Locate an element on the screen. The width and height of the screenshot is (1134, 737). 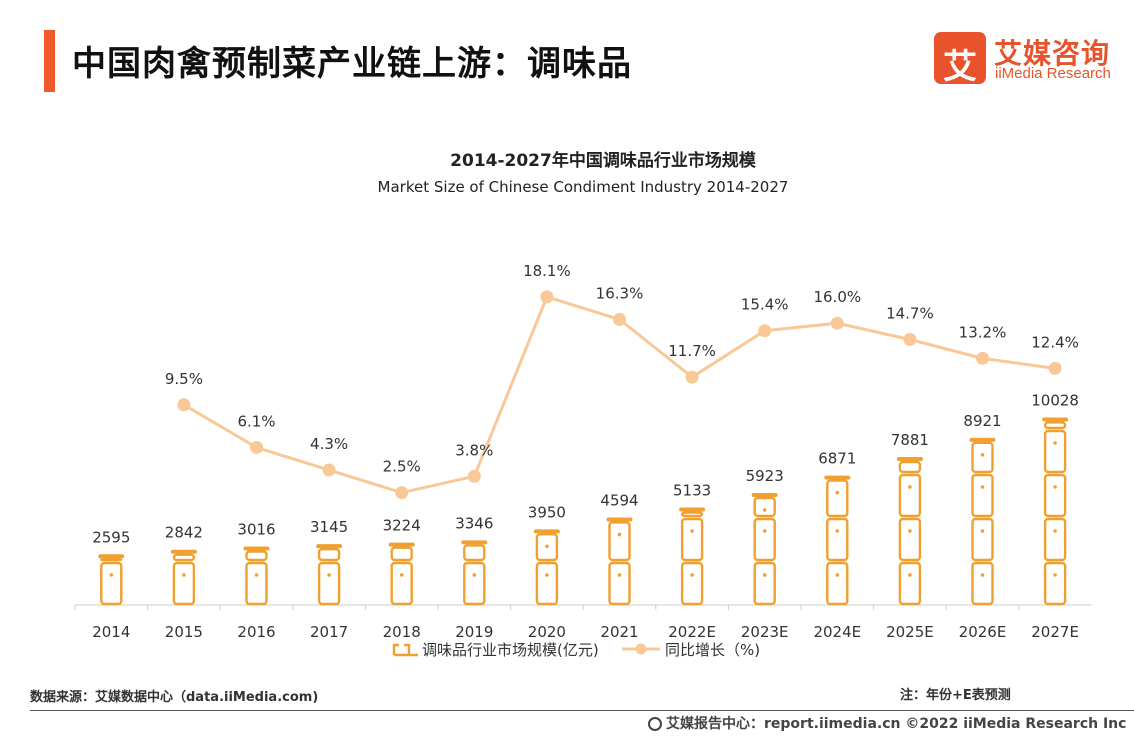
bar-value-label: 3145 is located at coordinates (329, 527).